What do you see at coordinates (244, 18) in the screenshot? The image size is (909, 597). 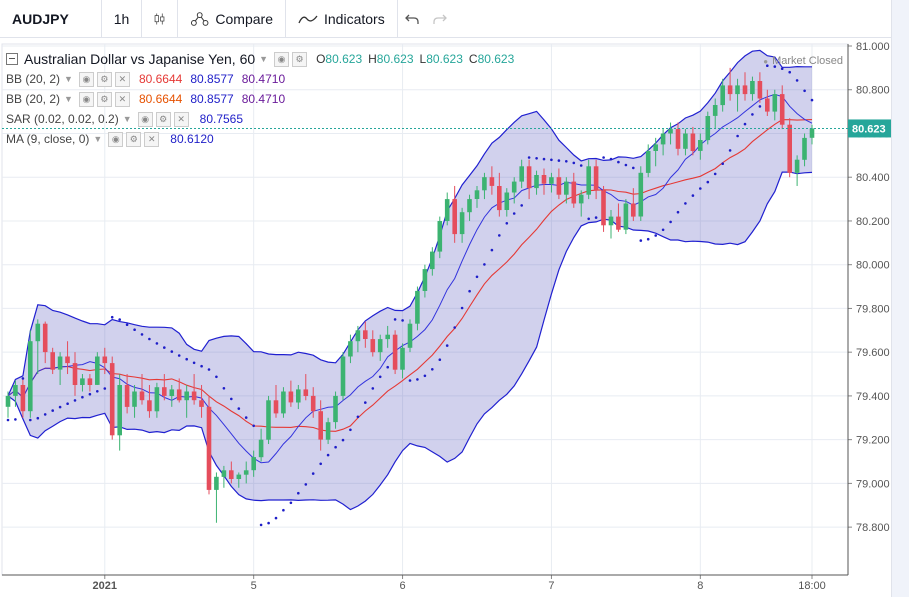 I see `compare-label: Compare` at bounding box center [244, 18].